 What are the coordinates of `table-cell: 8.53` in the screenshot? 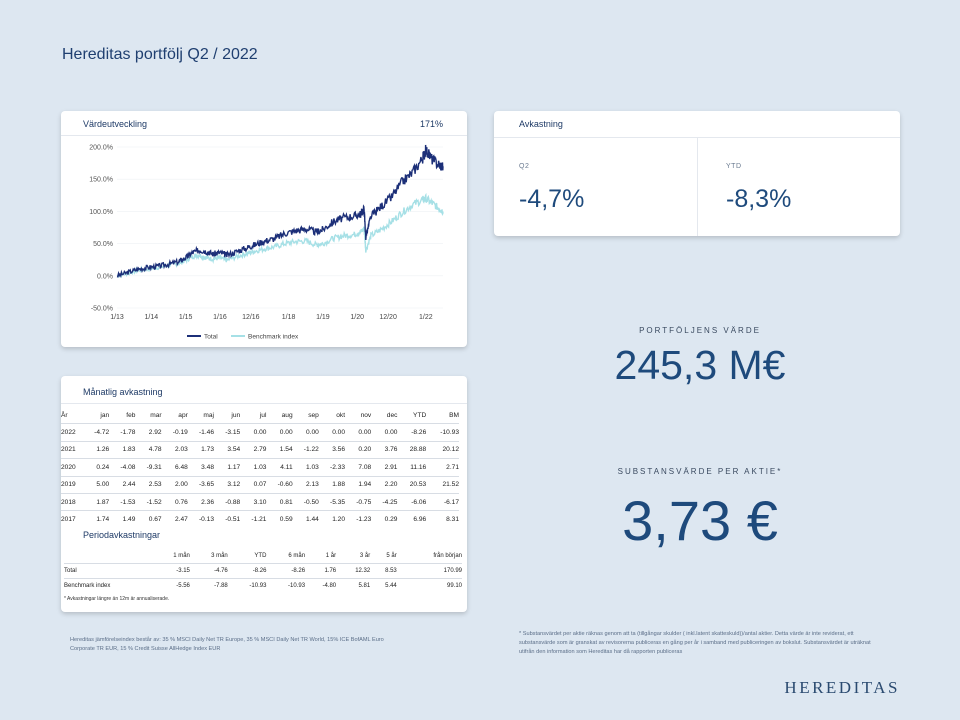 It's located at (383, 571).